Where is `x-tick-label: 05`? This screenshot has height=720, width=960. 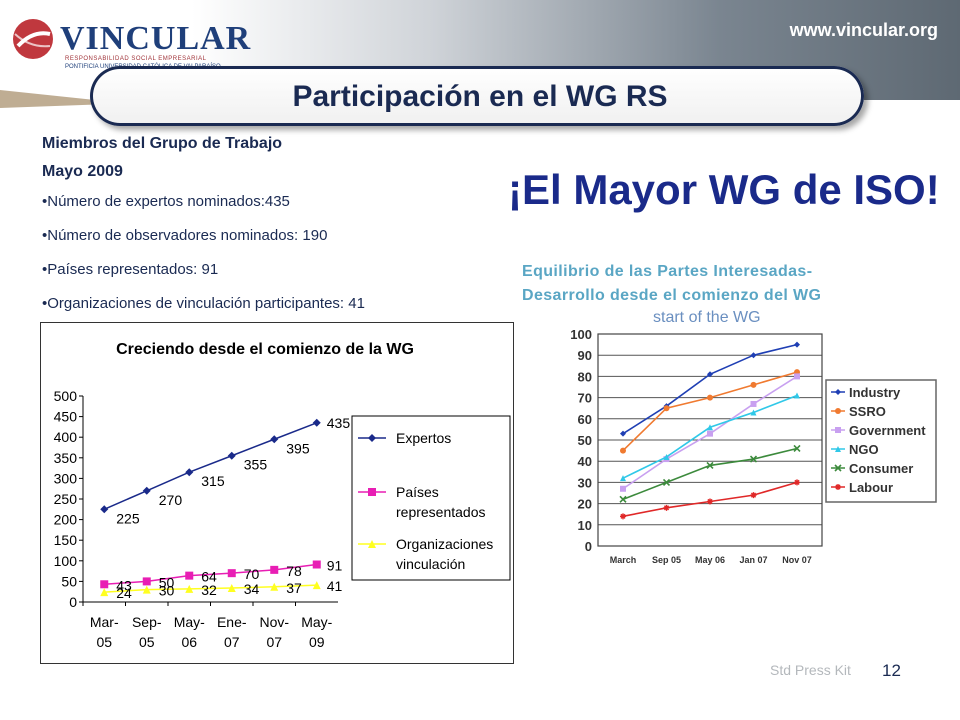
x-tick-label: 05 is located at coordinates (104, 642).